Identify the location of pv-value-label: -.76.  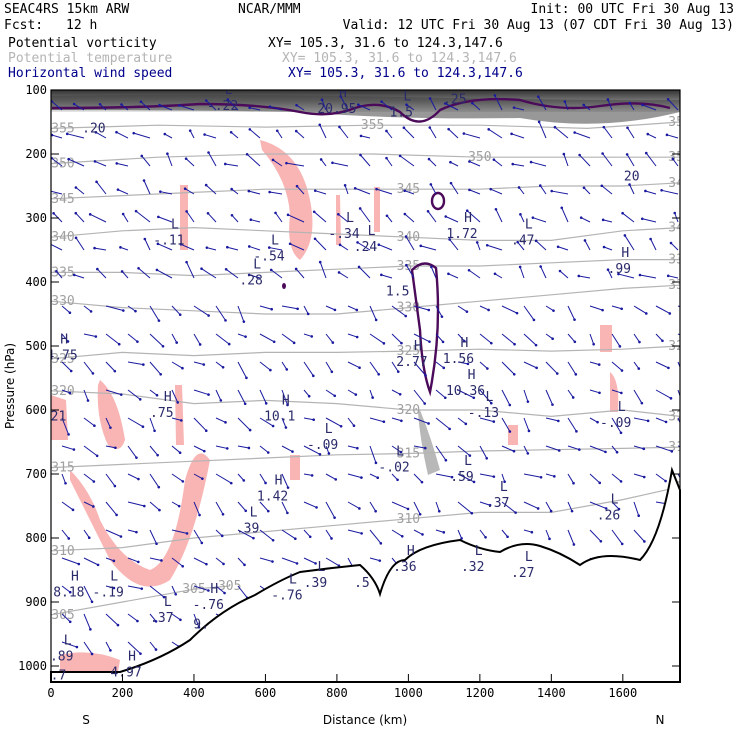
(286, 596).